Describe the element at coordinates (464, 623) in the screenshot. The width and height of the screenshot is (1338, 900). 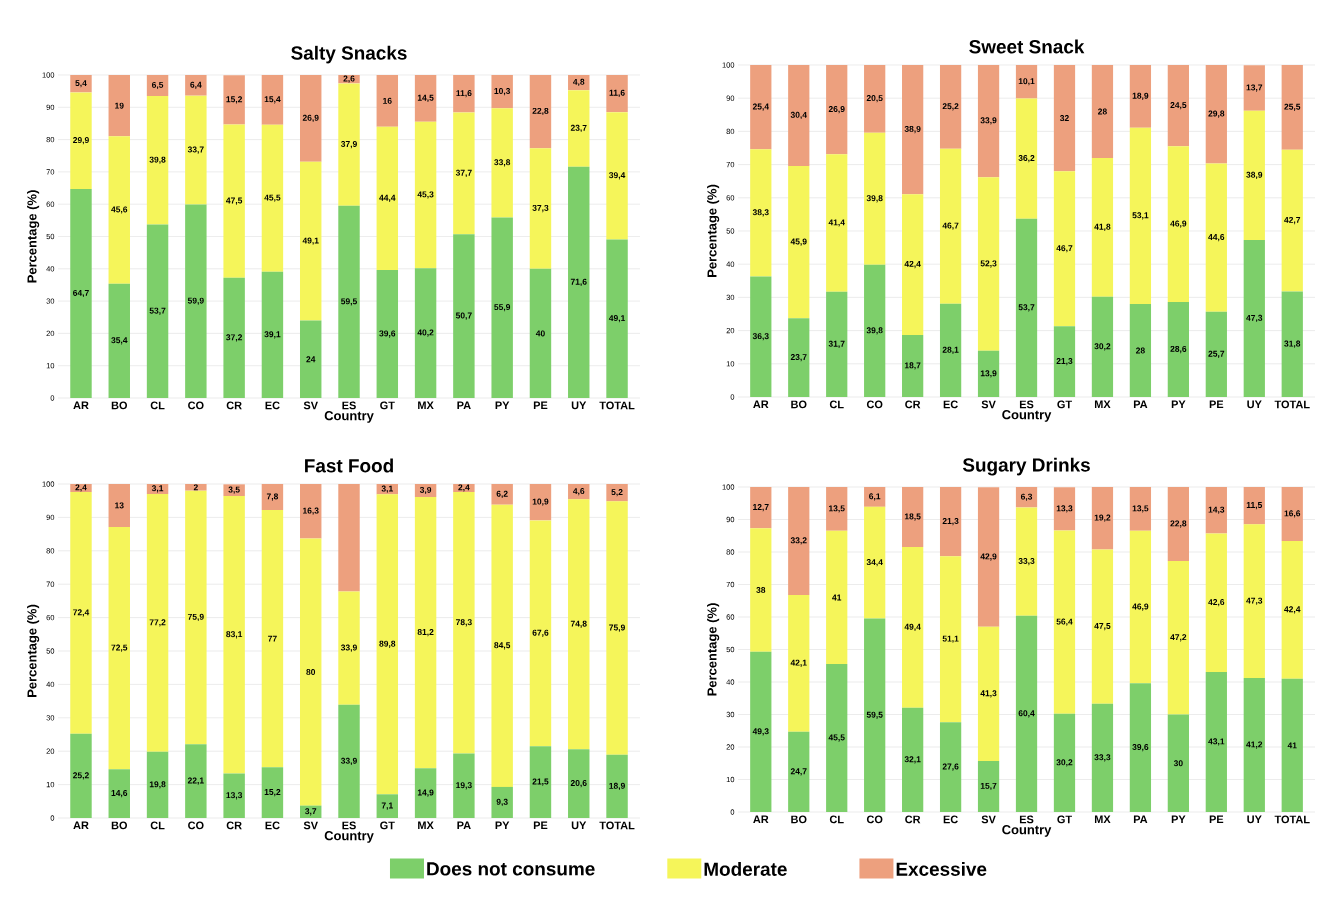
I see `data-label: 78,3` at that location.